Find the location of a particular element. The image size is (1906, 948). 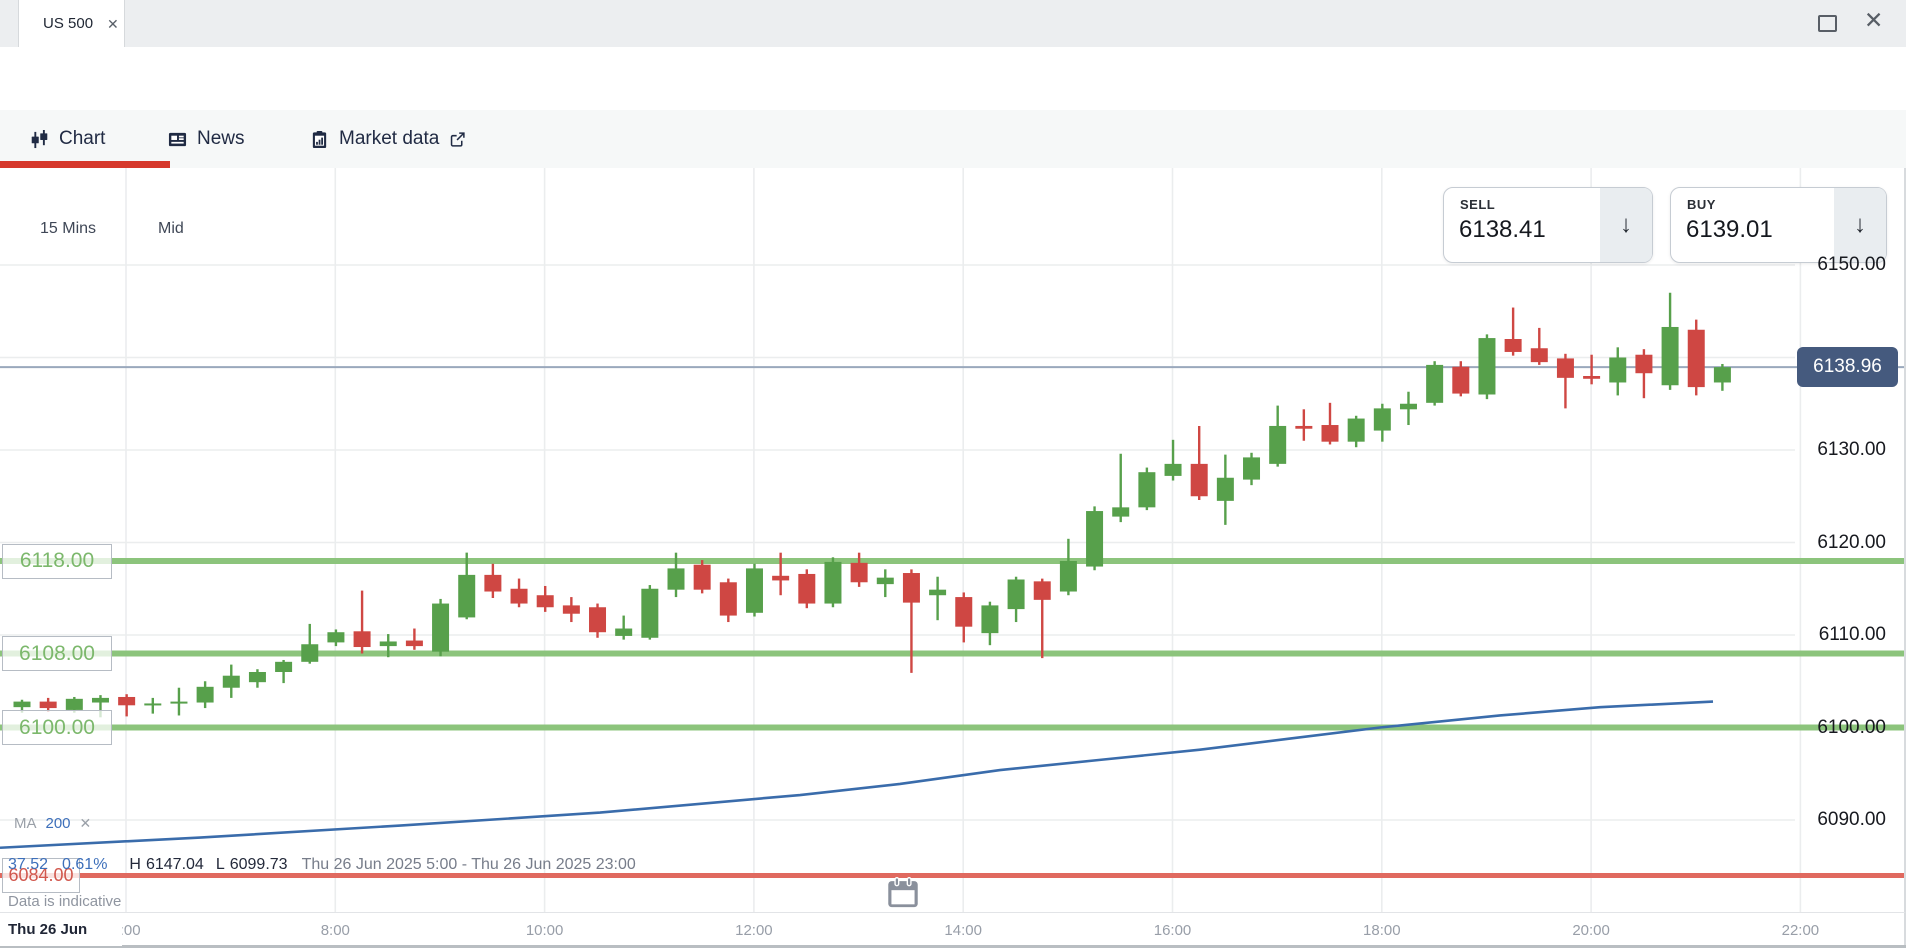

maximize-icon is located at coordinates (1827, 23).